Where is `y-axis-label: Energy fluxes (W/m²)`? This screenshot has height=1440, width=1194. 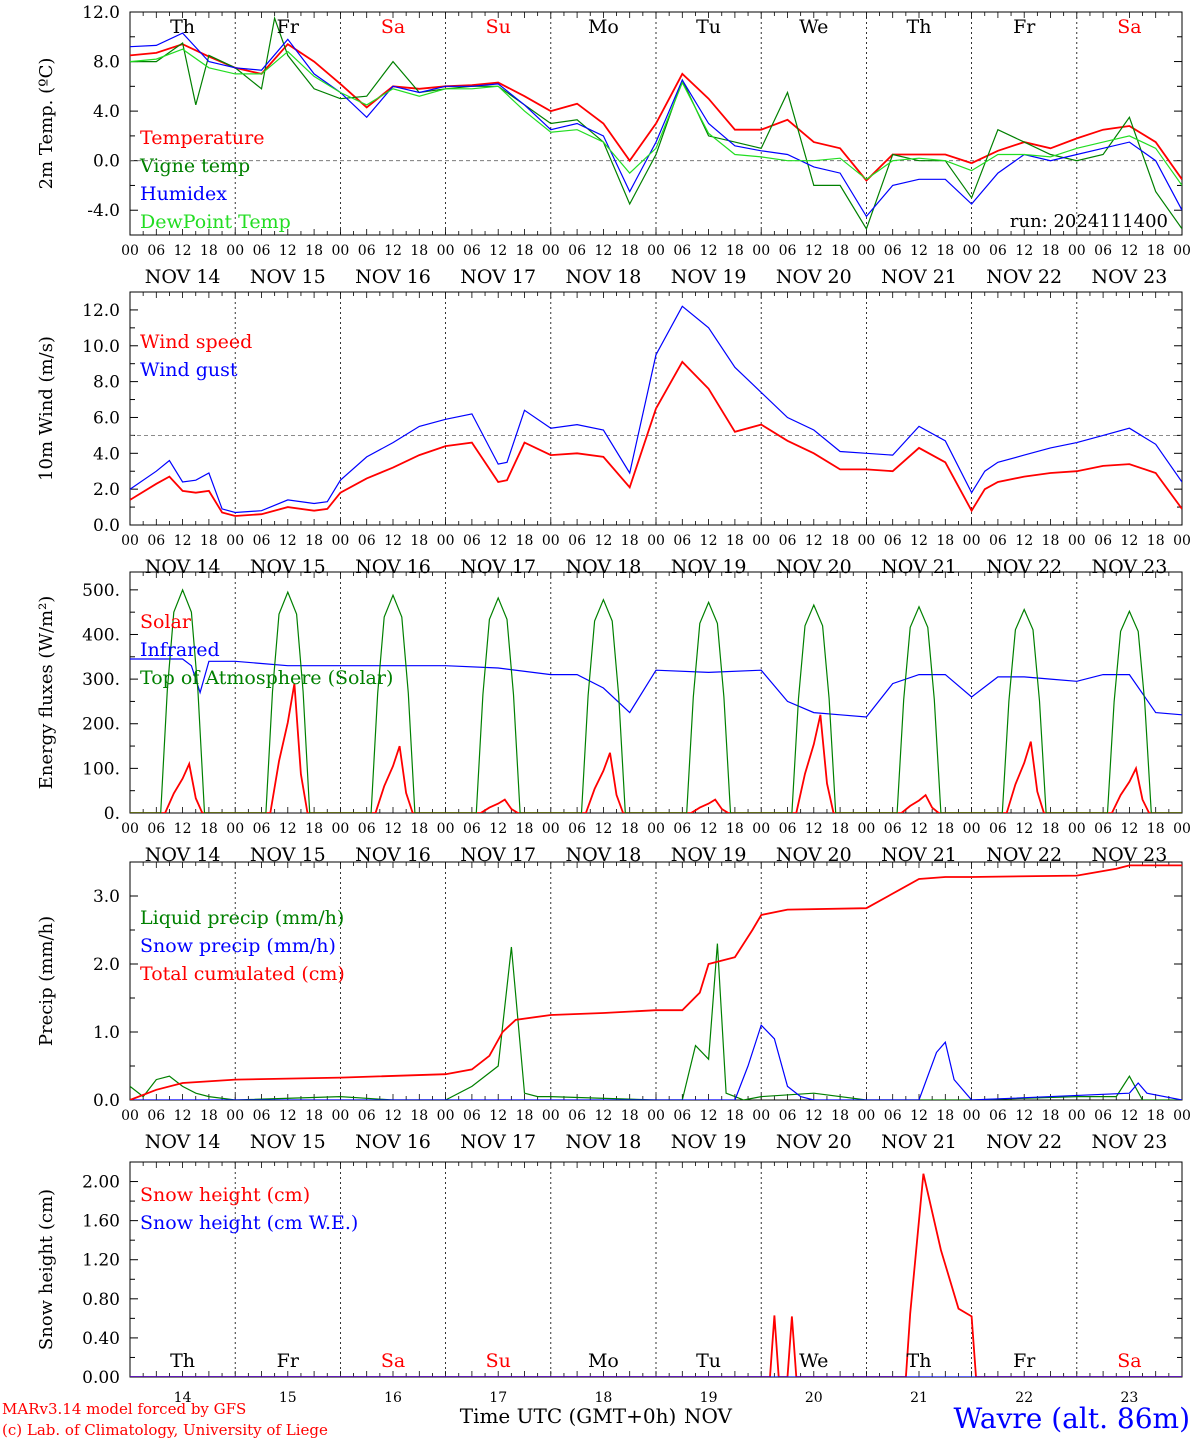 y-axis-label: Energy fluxes (W/m²) is located at coordinates (46, 693).